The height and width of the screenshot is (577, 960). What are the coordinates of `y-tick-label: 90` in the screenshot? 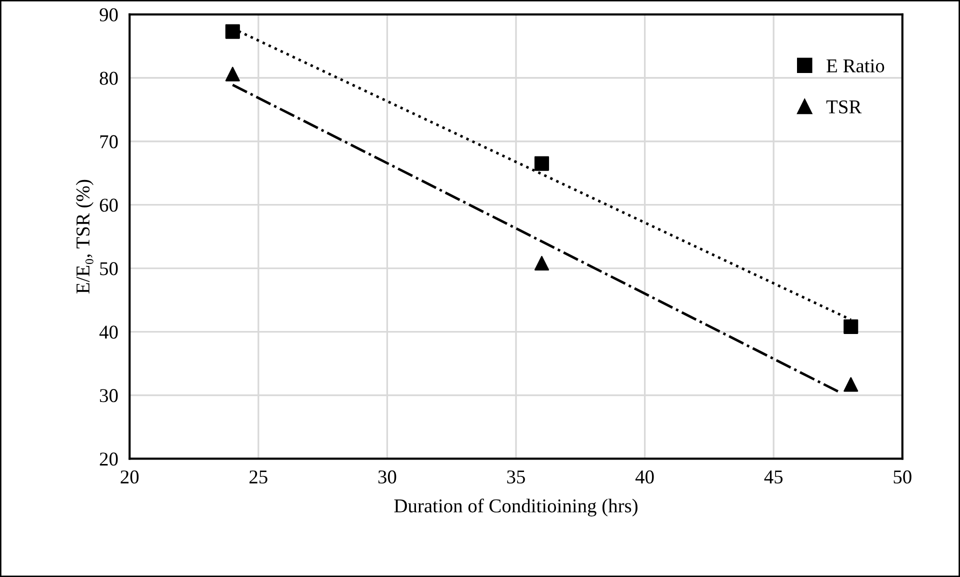 It's located at (109, 15).